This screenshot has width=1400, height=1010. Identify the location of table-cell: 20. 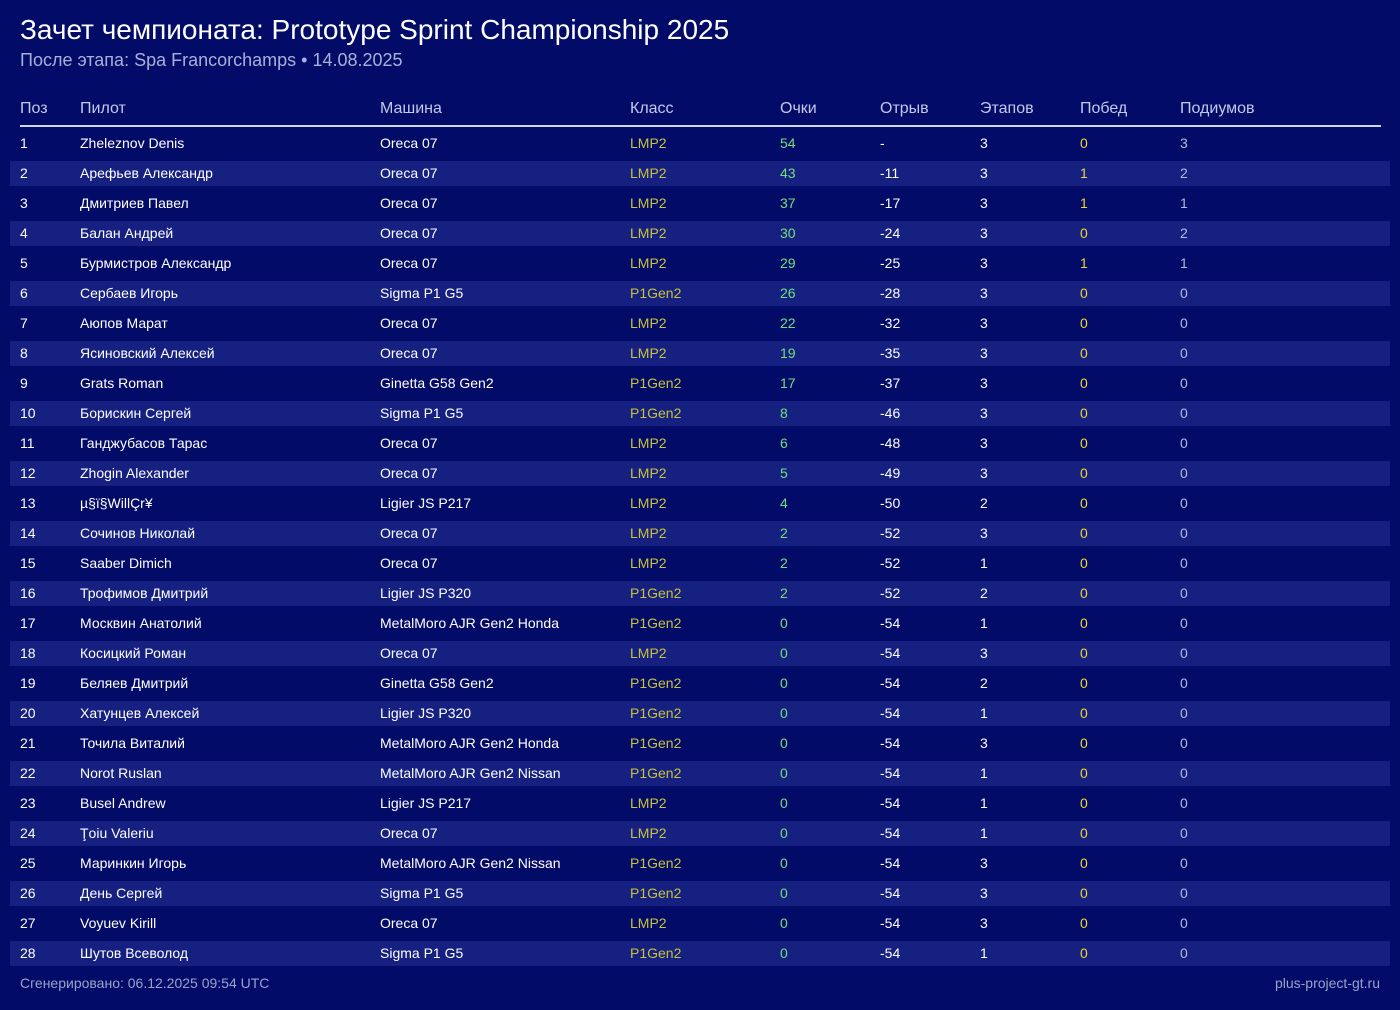
(28, 713).